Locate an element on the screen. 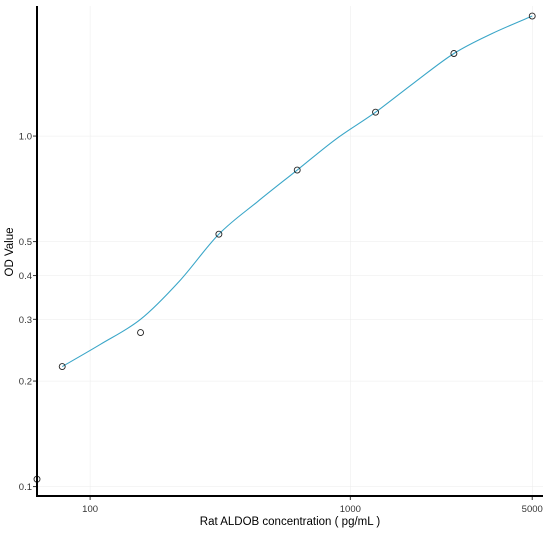  y-tick-label: 0.3 is located at coordinates (25, 320).